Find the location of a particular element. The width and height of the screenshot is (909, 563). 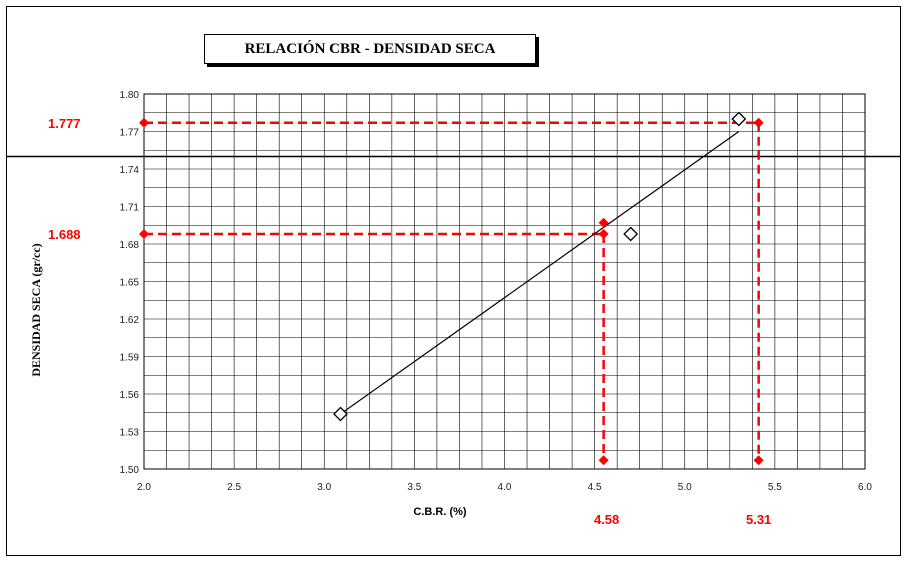

y-axis-label: DENSIDAD SECA (gr/cc) is located at coordinates (36, 309).